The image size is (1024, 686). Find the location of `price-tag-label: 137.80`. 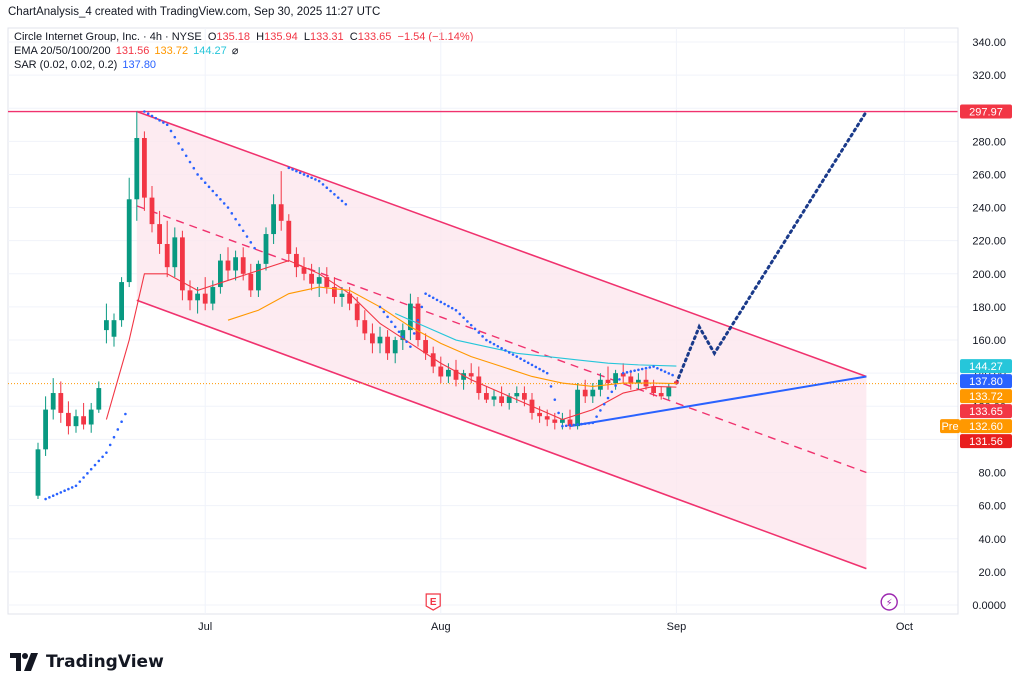

price-tag-label: 137.80 is located at coordinates (986, 382).